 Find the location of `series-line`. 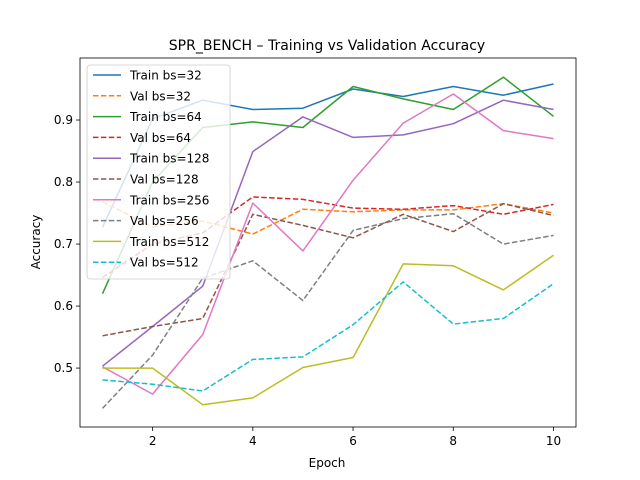

series-line is located at coordinates (328, 237).